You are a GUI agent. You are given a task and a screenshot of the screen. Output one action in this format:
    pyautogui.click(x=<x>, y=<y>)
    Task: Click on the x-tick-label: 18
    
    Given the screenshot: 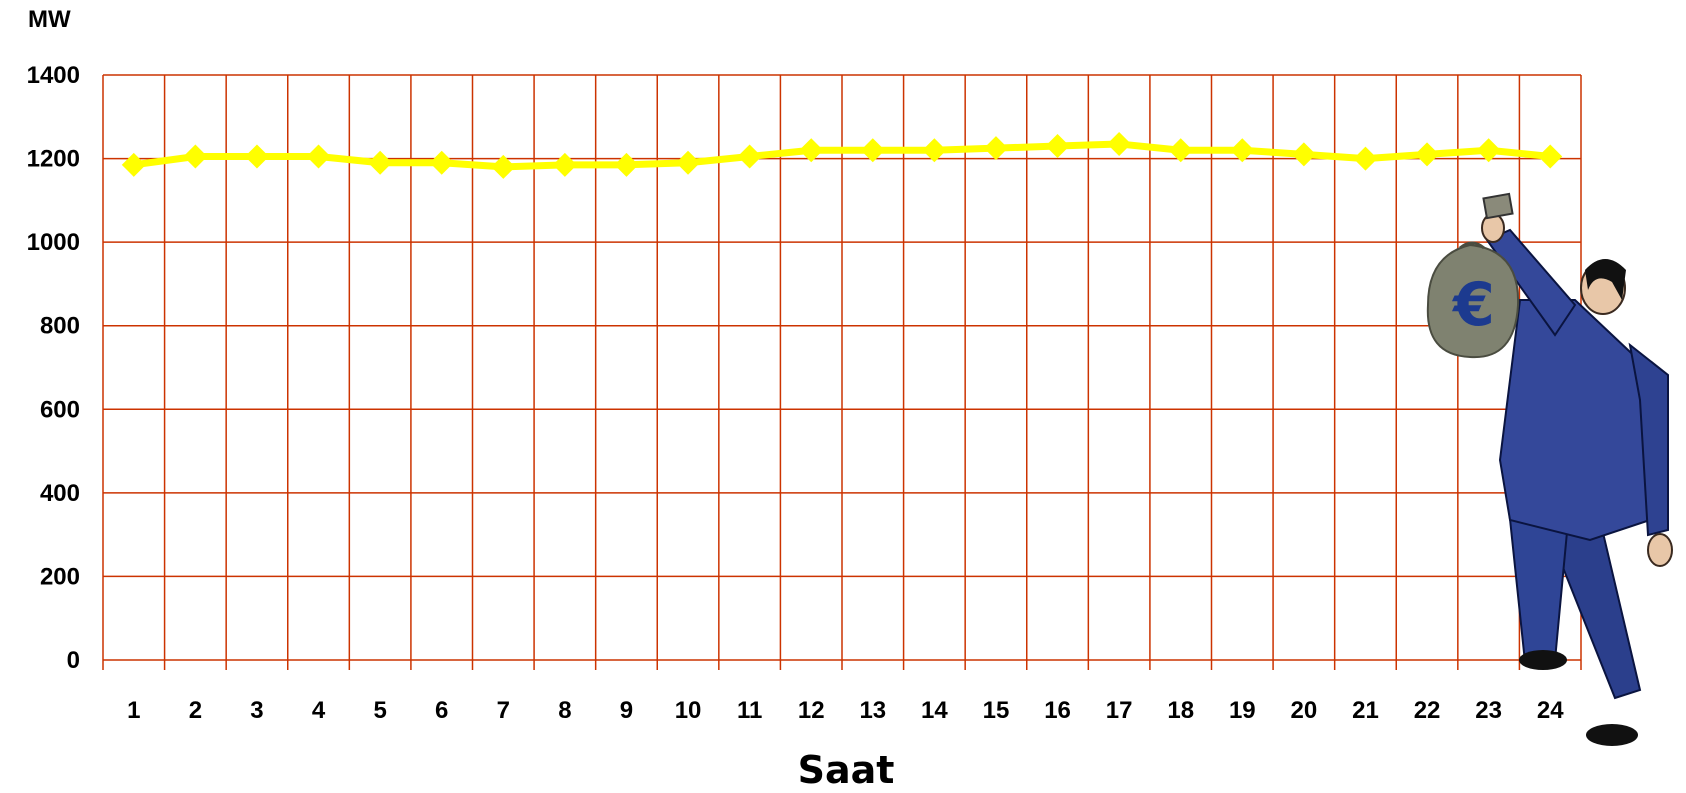 What is the action you would take?
    pyautogui.click(x=1180, y=710)
    